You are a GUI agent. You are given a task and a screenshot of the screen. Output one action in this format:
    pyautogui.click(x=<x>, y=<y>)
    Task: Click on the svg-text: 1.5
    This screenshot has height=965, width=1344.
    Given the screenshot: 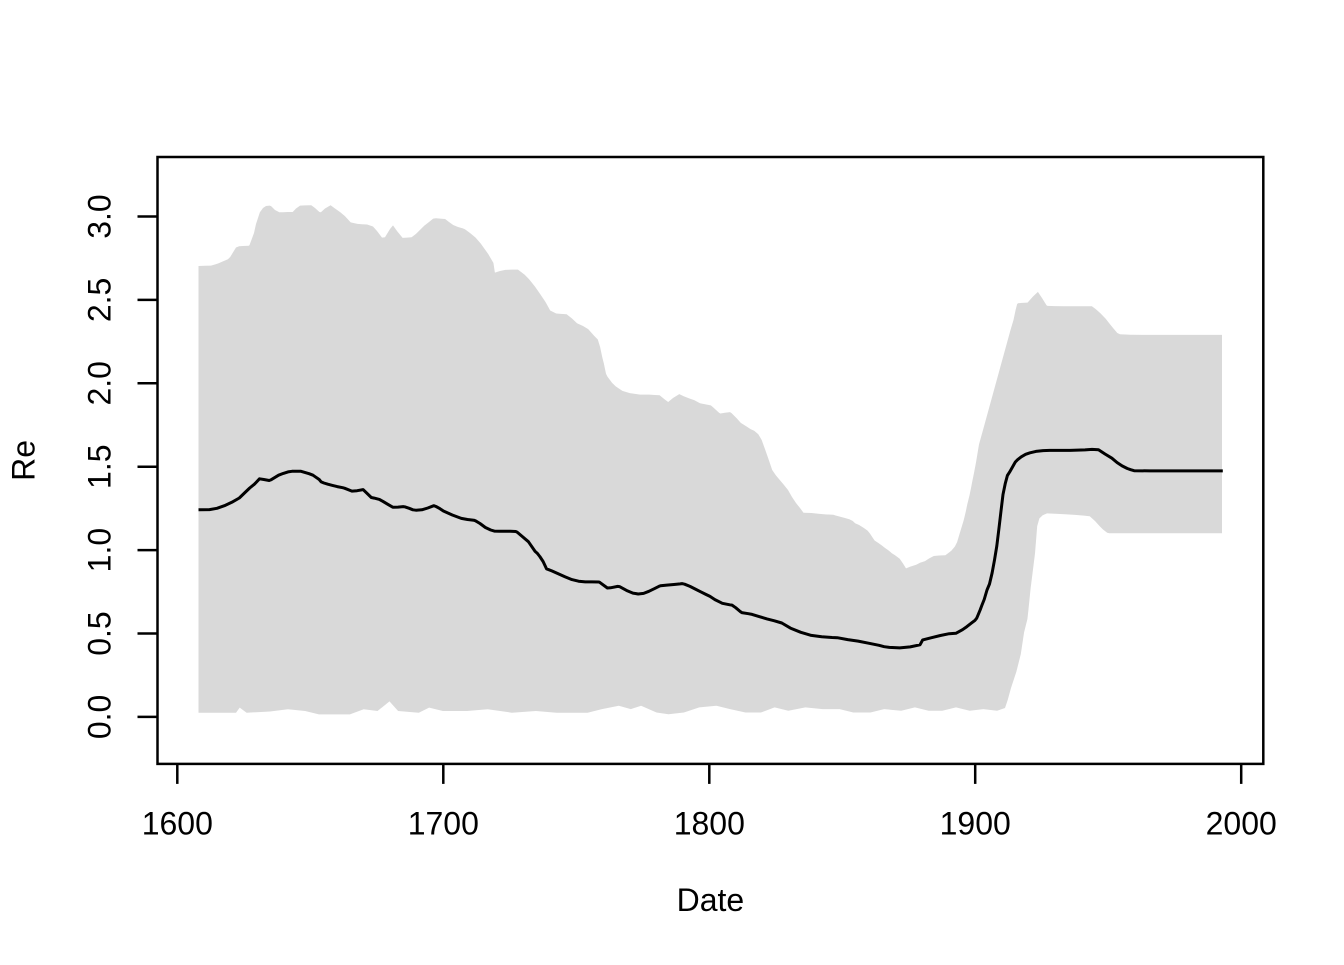 What is the action you would take?
    pyautogui.click(x=100, y=466)
    